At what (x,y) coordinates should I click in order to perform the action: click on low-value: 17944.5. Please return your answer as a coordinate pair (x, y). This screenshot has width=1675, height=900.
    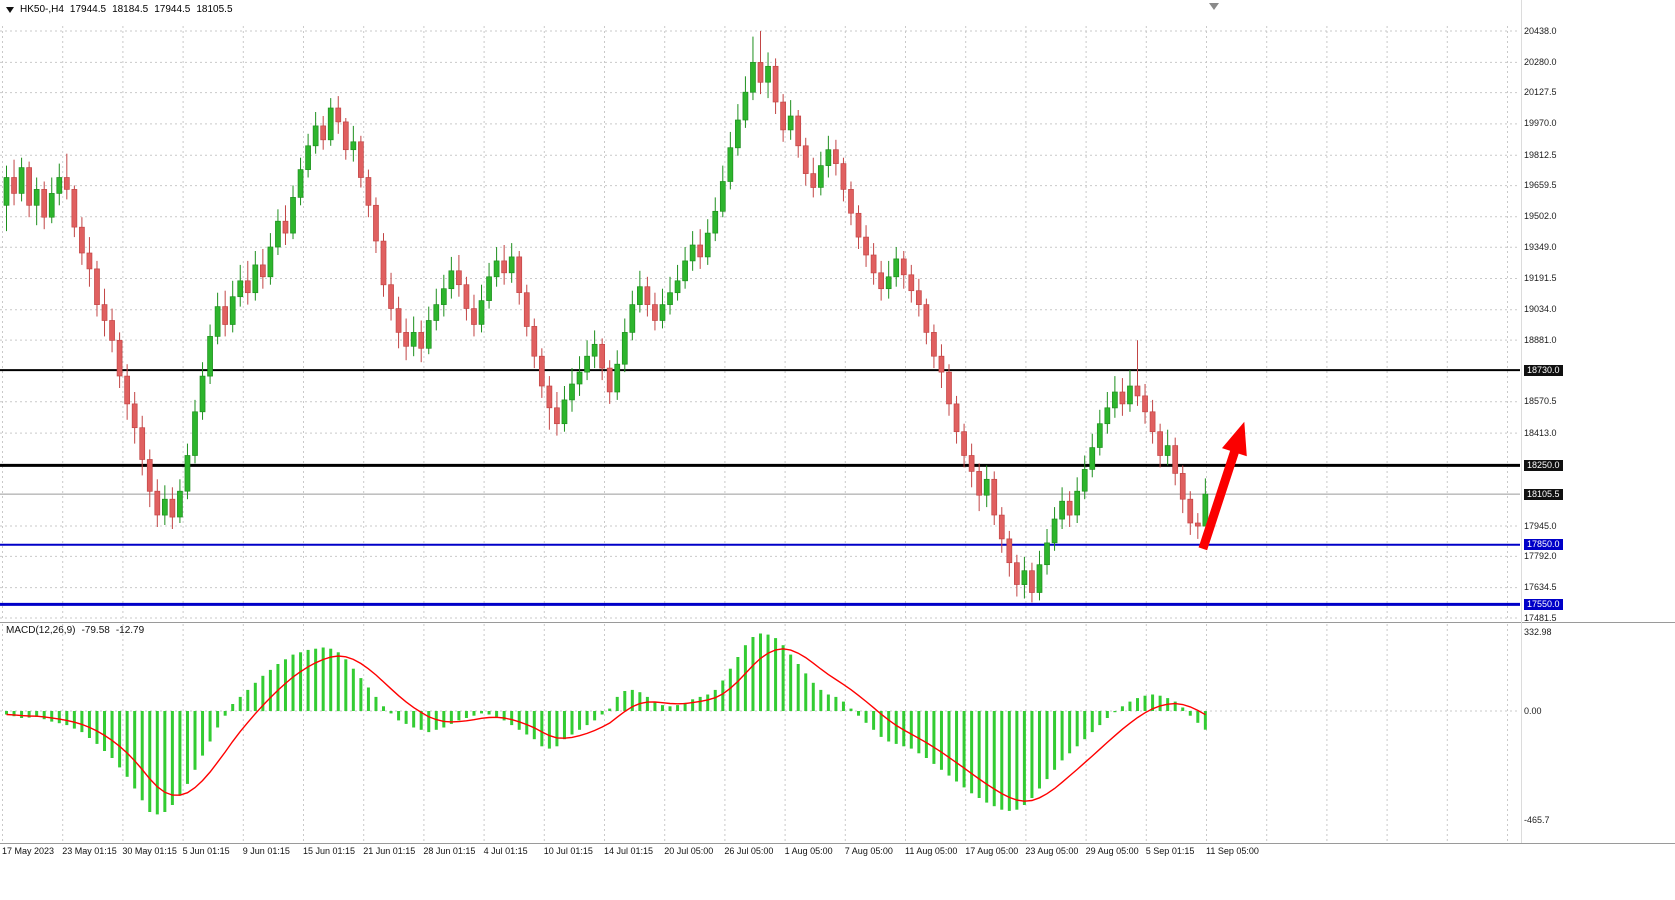
    Looking at the image, I should click on (172, 9).